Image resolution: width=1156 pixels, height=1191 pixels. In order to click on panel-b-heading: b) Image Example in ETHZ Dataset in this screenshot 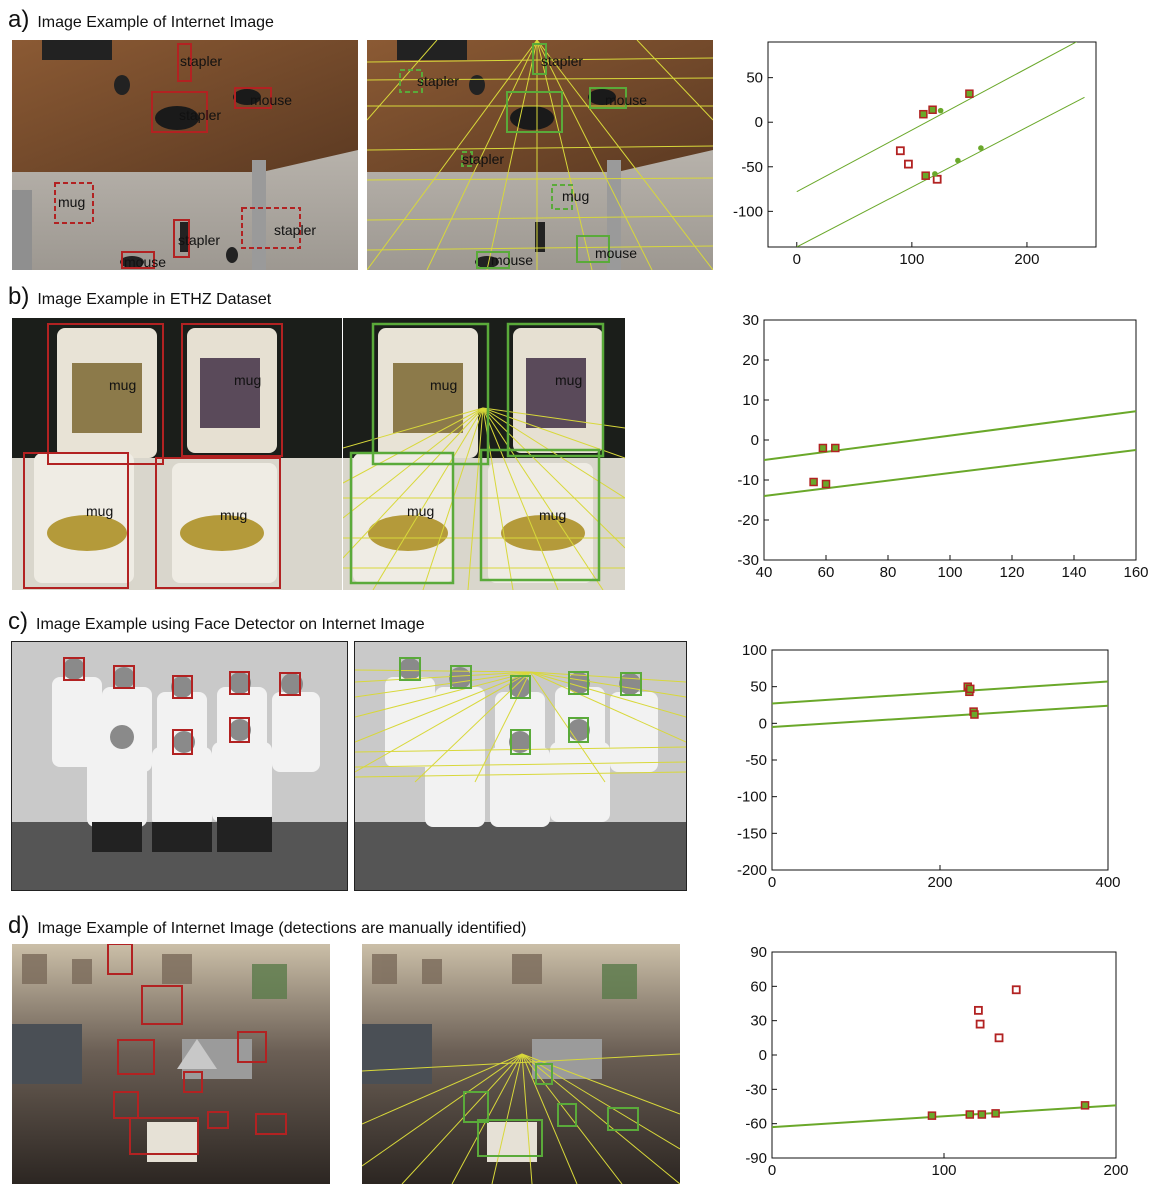, I will do `click(139, 297)`.